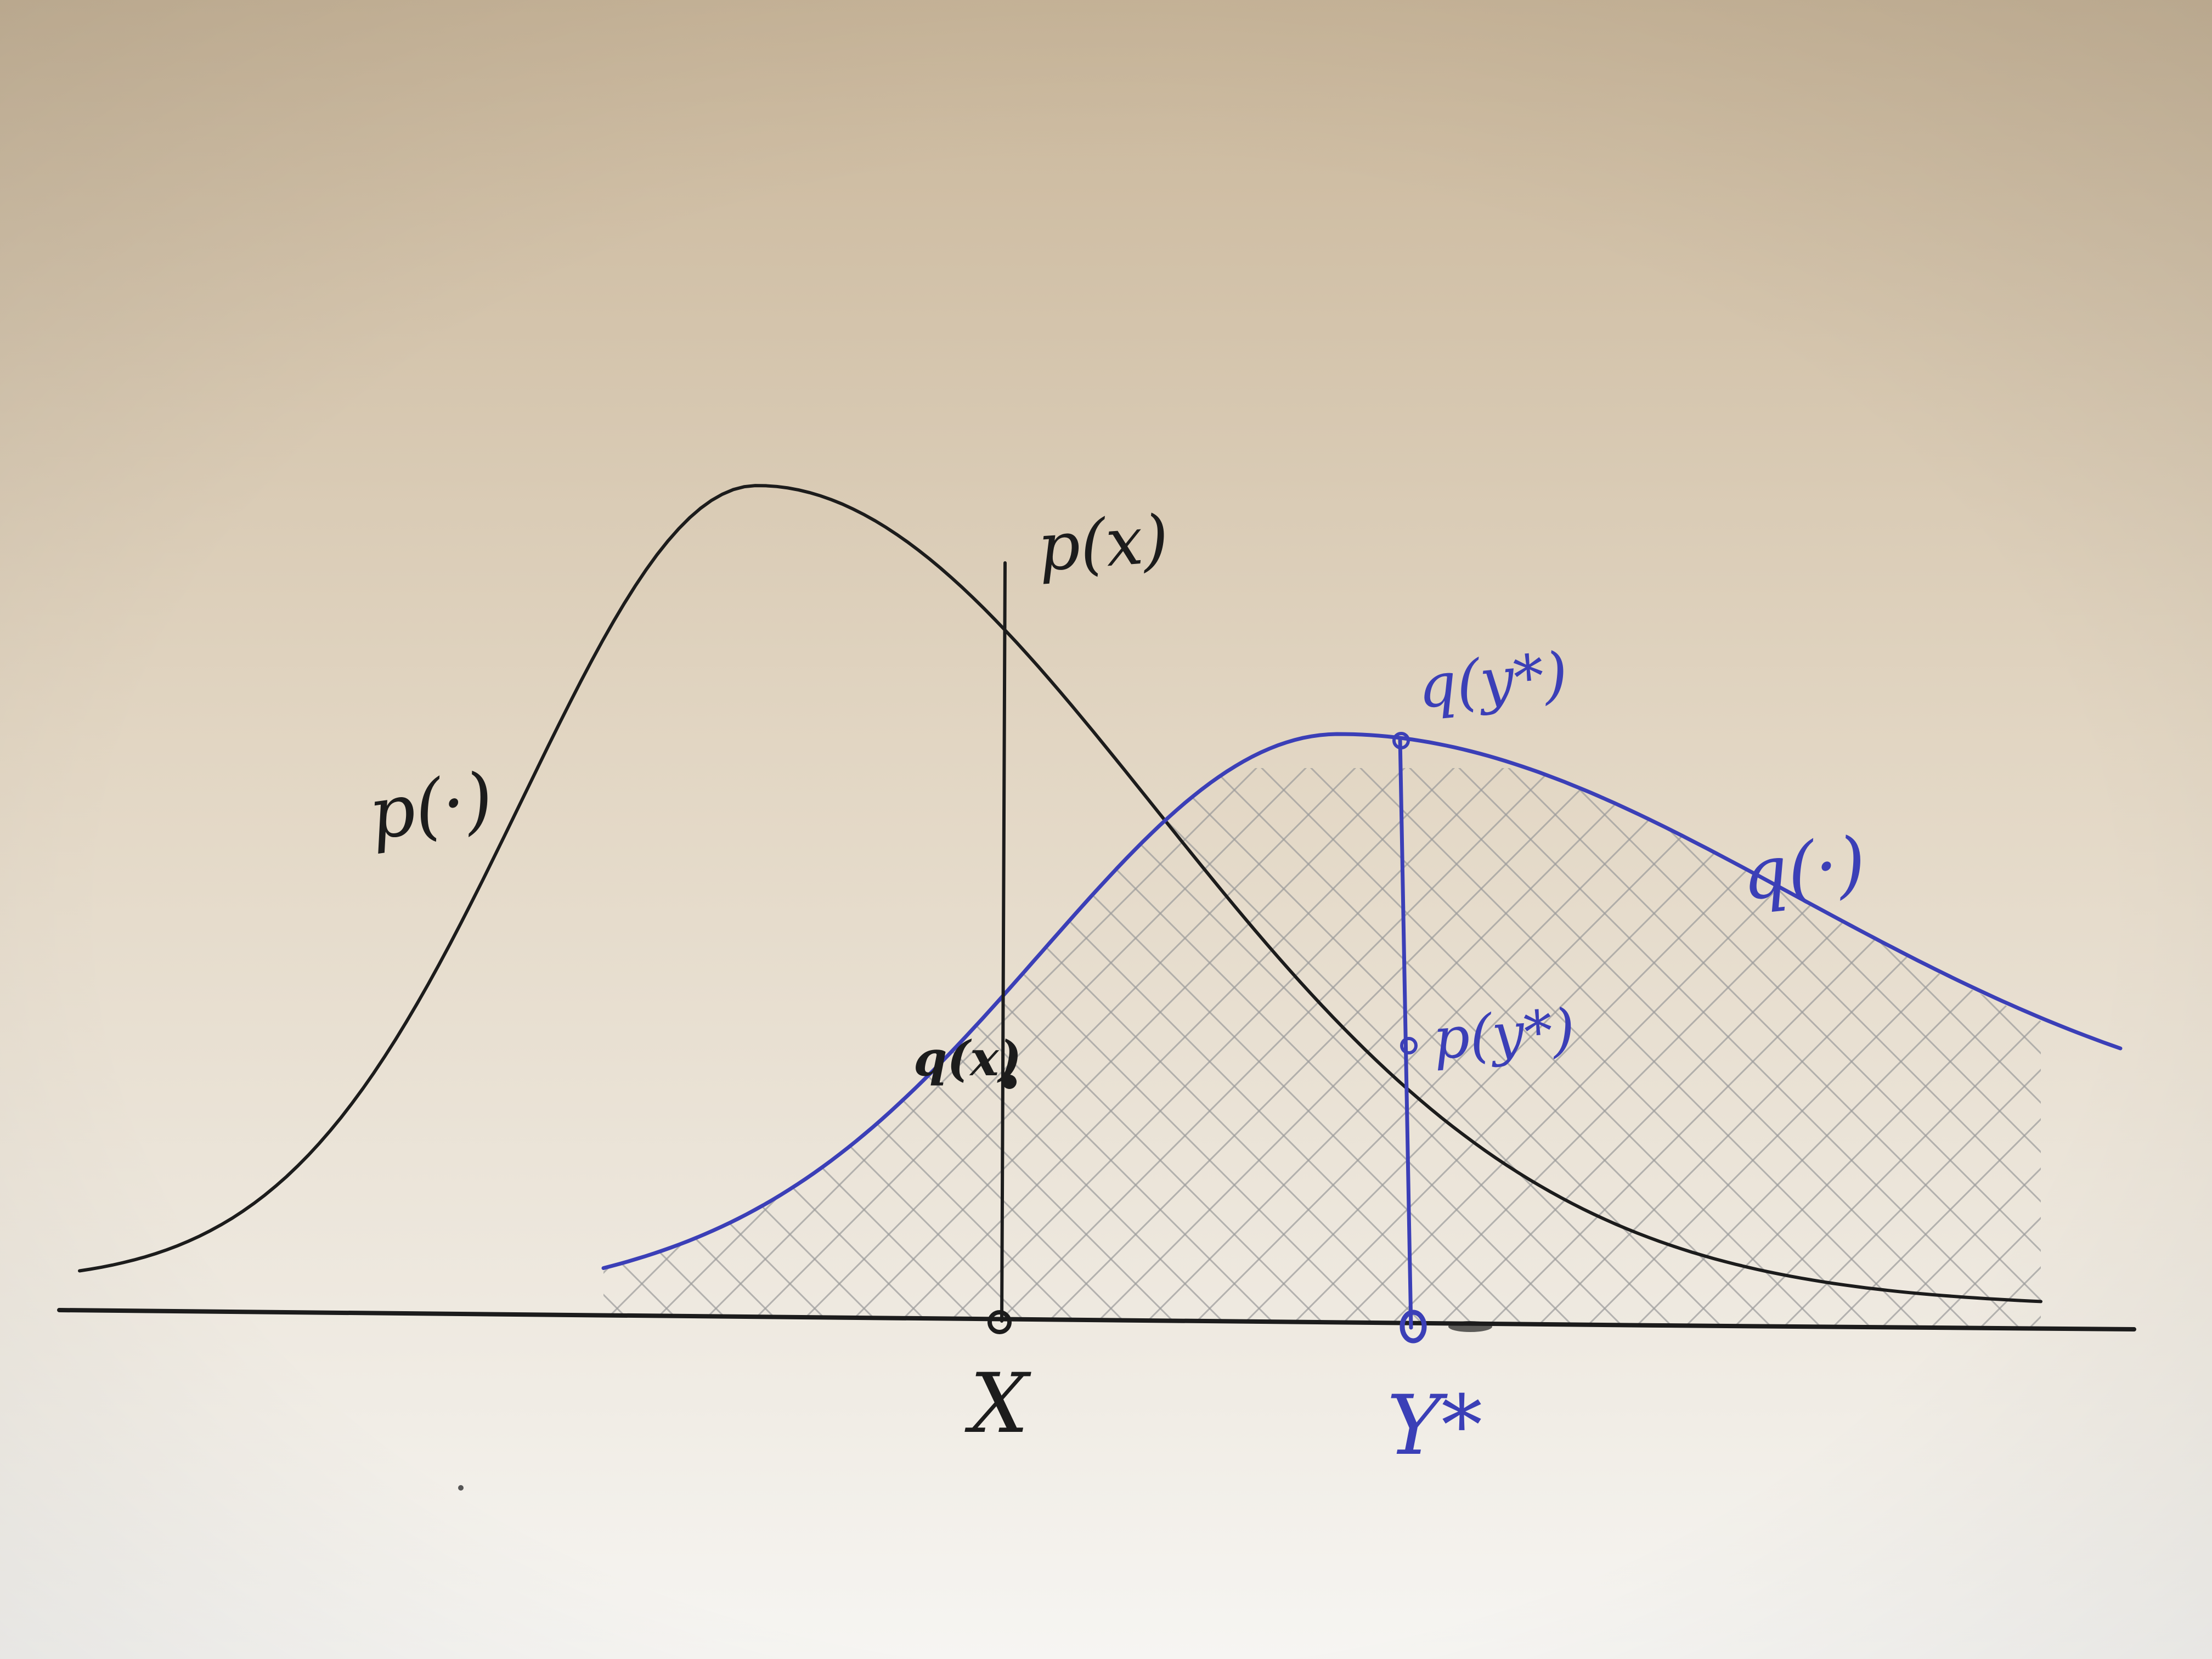 The width and height of the screenshot is (2212, 1659). What do you see at coordinates (1803, 869) in the screenshot?
I see `q-curve-label: q(·)` at bounding box center [1803, 869].